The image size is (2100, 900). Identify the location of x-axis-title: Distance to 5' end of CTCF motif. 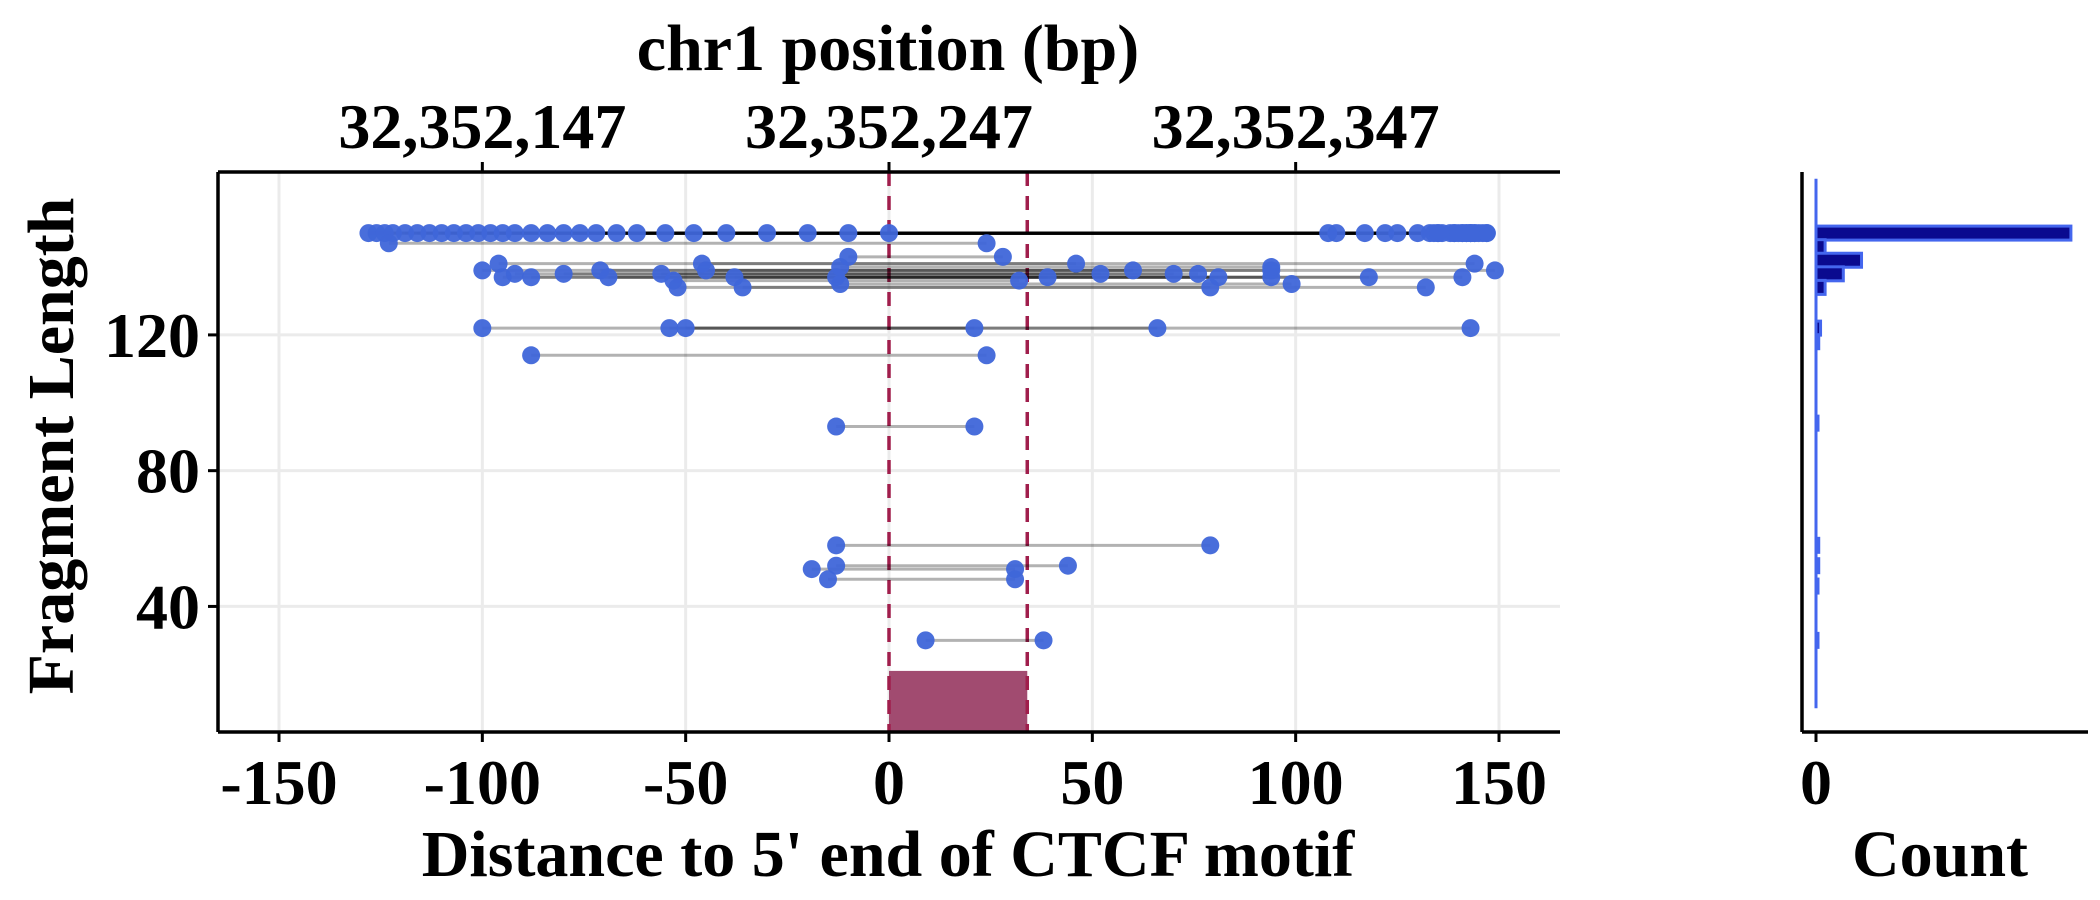
(888, 854).